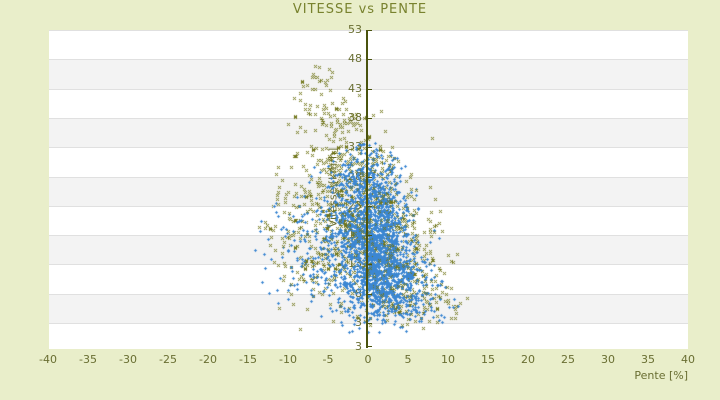 Image resolution: width=720 pixels, height=400 pixels. I want to click on x-tick-label: -25, so click(168, 359).